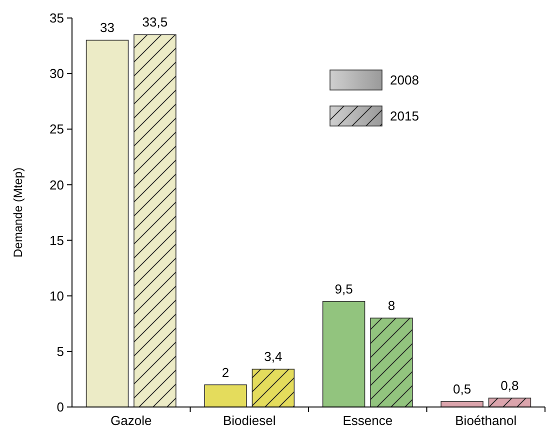 Image resolution: width=557 pixels, height=433 pixels. I want to click on legend-label: 2008, so click(404, 80).